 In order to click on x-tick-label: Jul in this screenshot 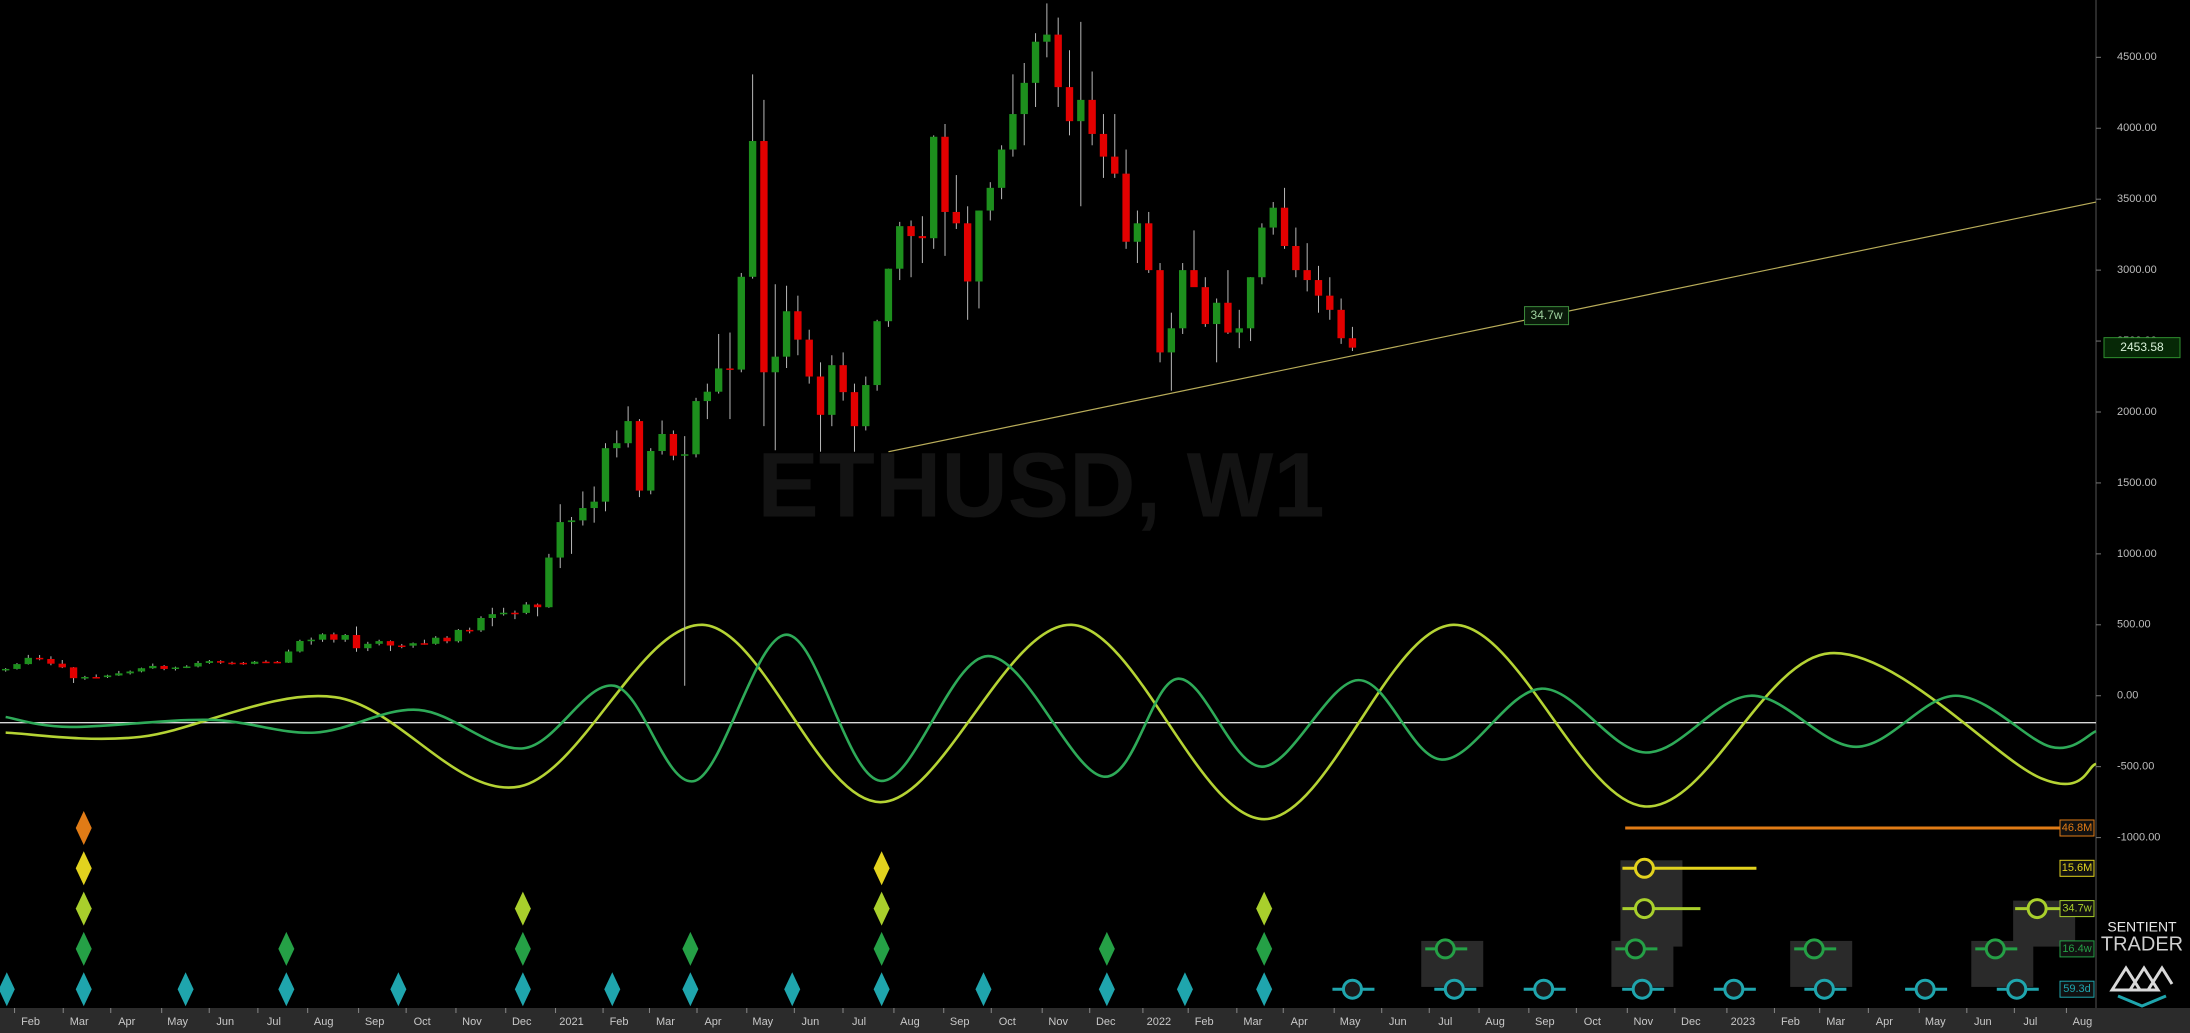, I will do `click(274, 1022)`.